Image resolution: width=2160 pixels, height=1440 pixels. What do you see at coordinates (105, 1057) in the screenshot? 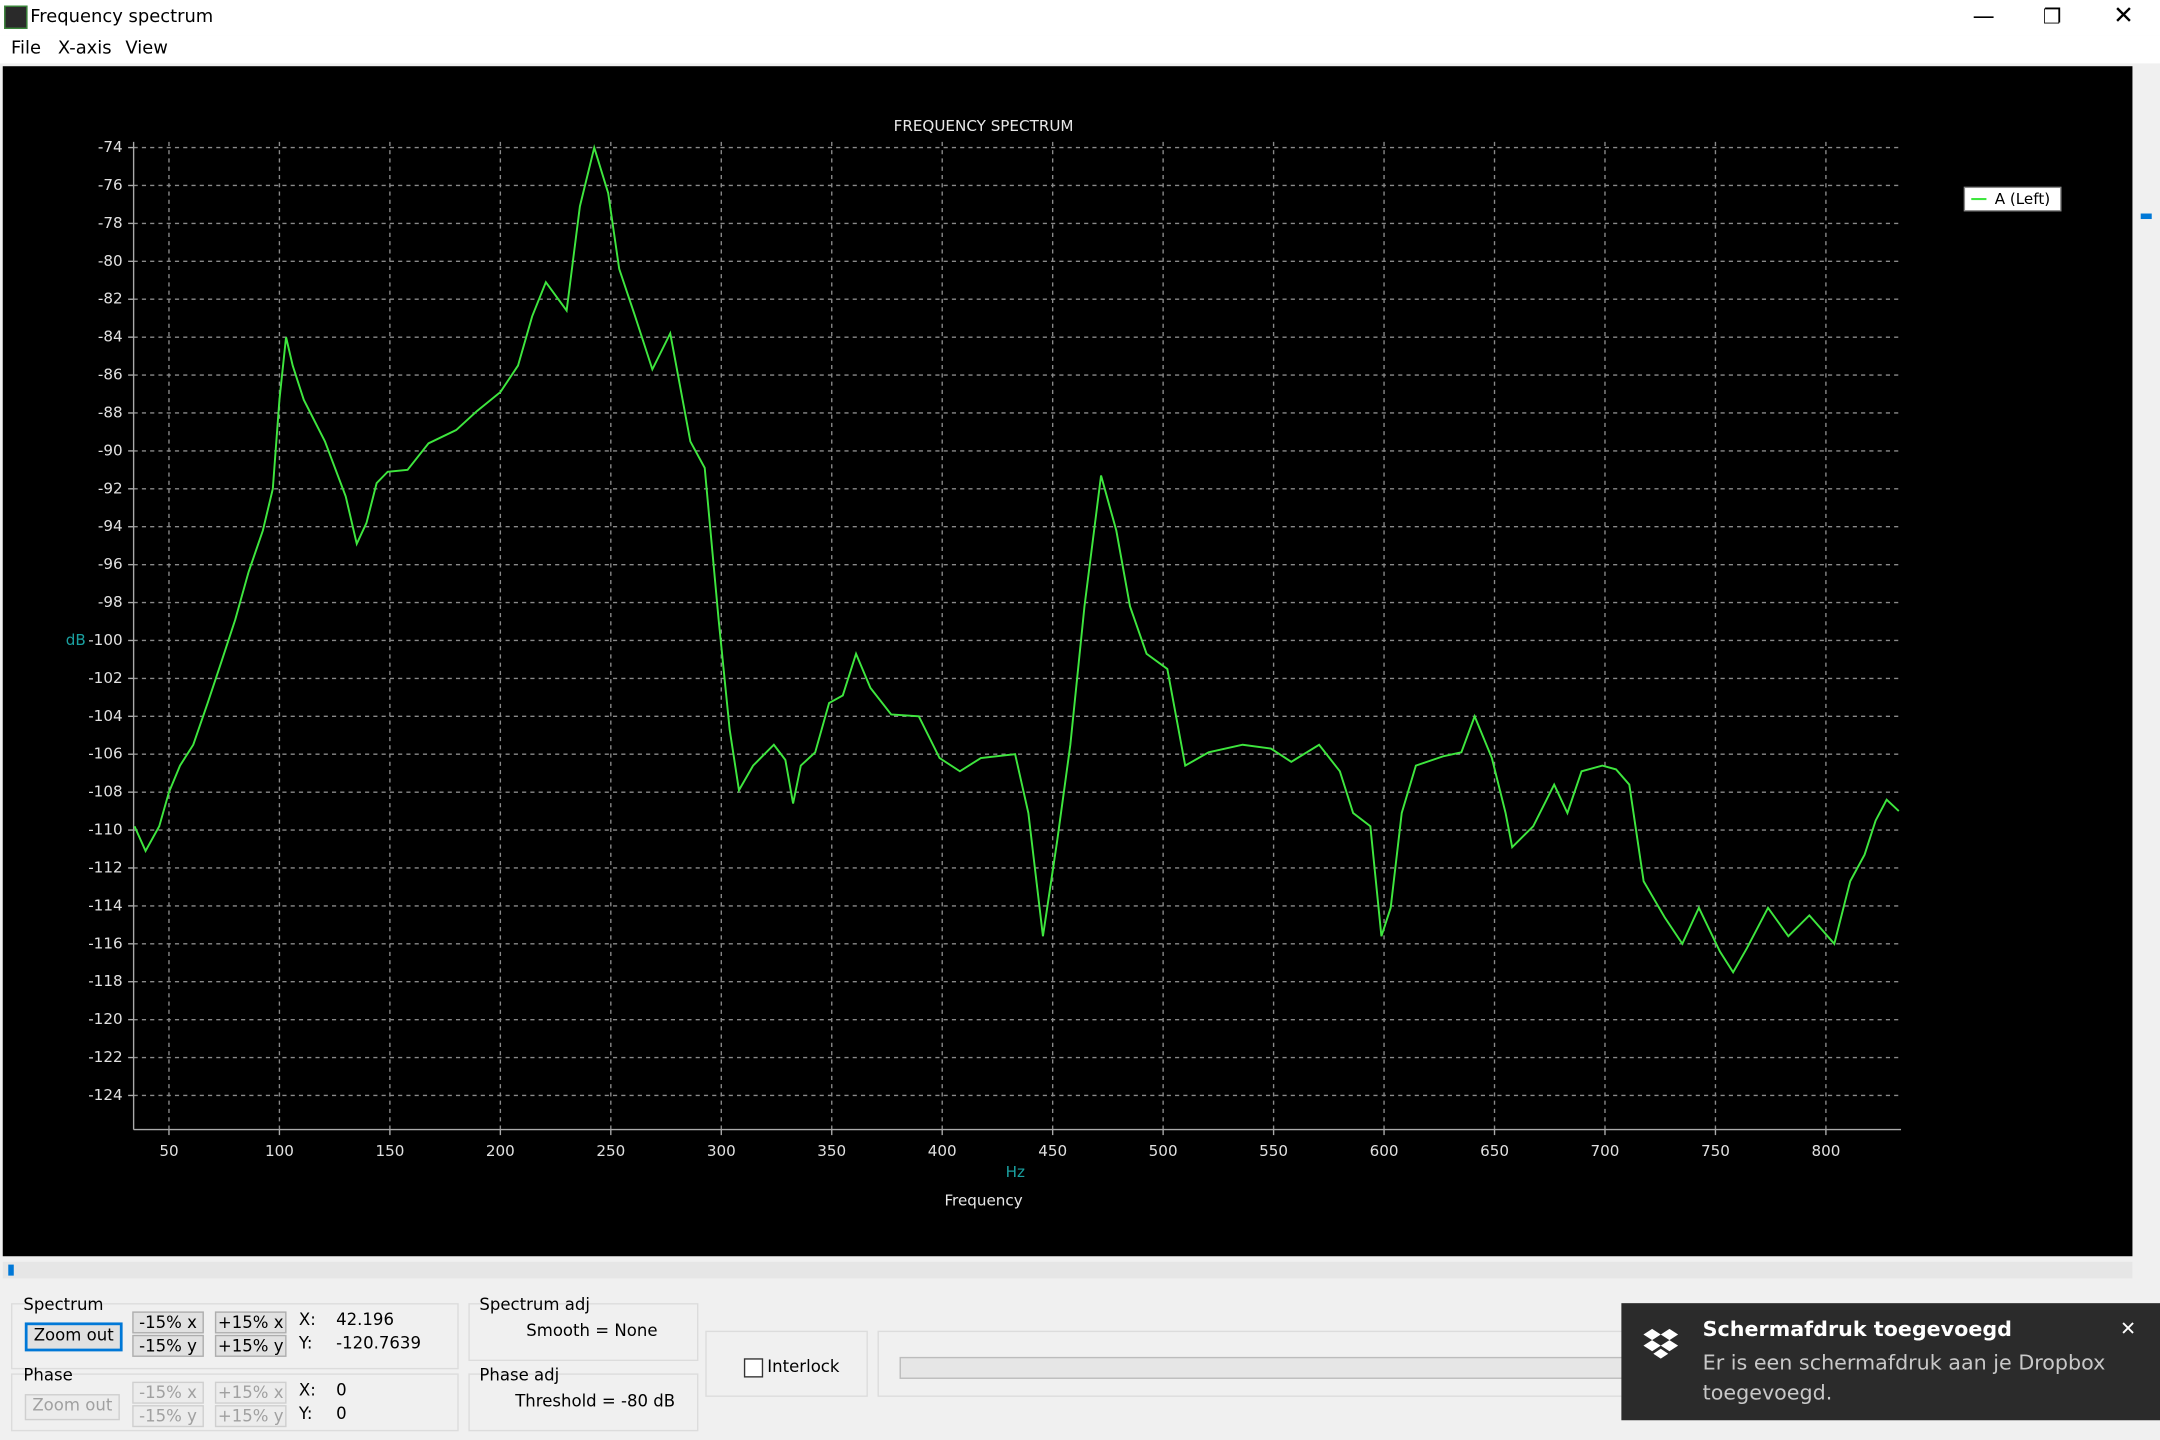
I see `y-tick-label: -122` at bounding box center [105, 1057].